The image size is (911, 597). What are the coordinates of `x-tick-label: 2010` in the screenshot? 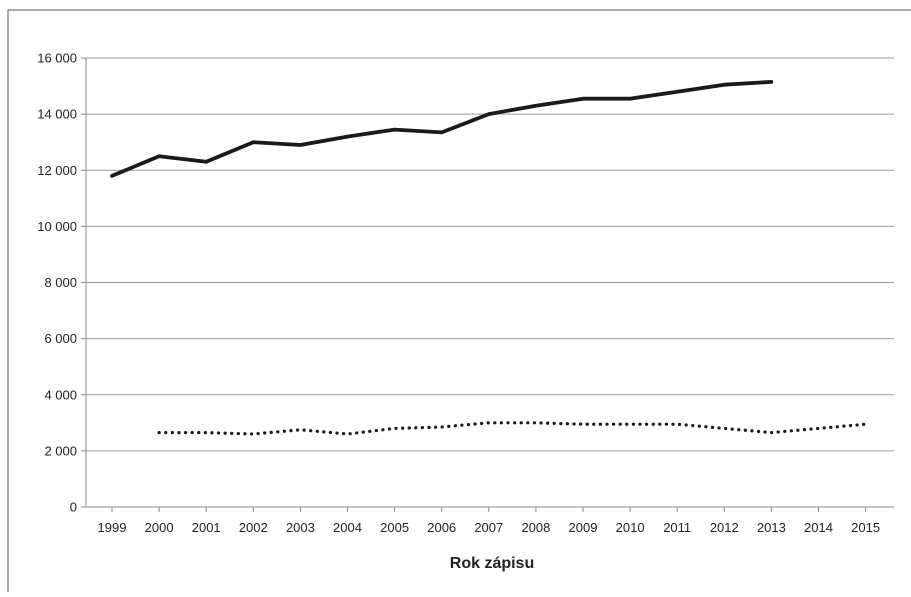 It's located at (630, 527).